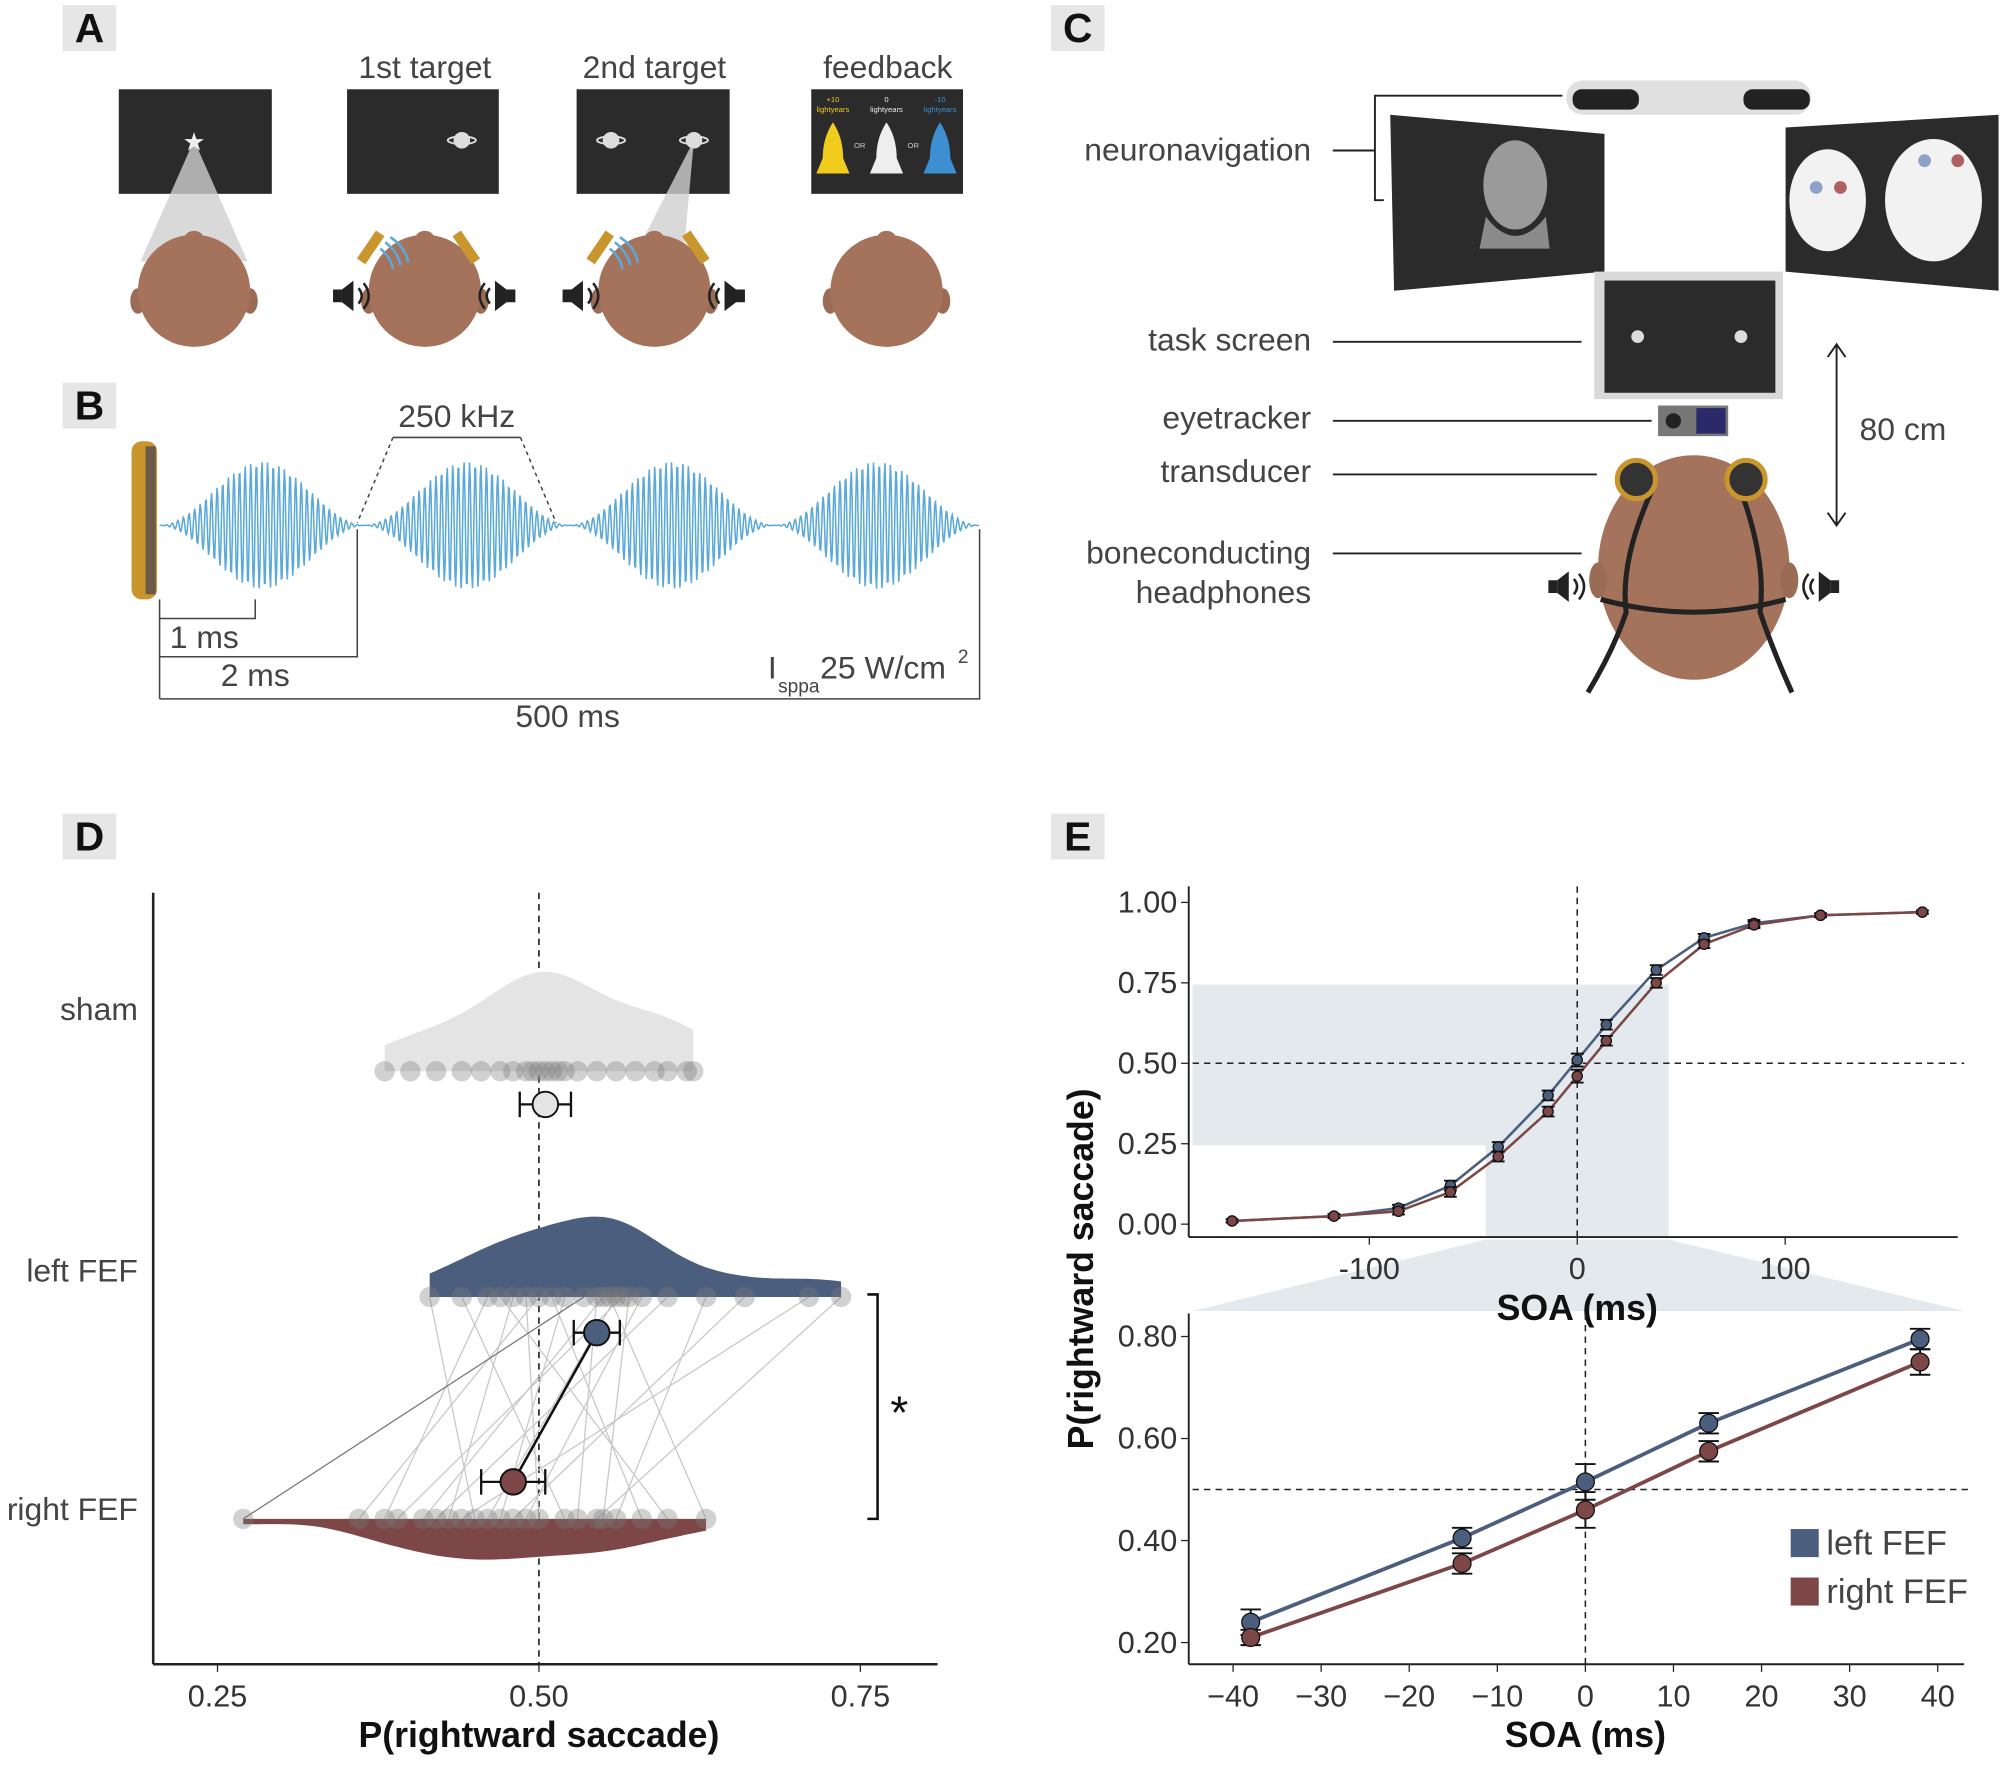 The image size is (2000, 1765). Describe the element at coordinates (424, 67) in the screenshot. I see `screen-label: 1st target` at that location.